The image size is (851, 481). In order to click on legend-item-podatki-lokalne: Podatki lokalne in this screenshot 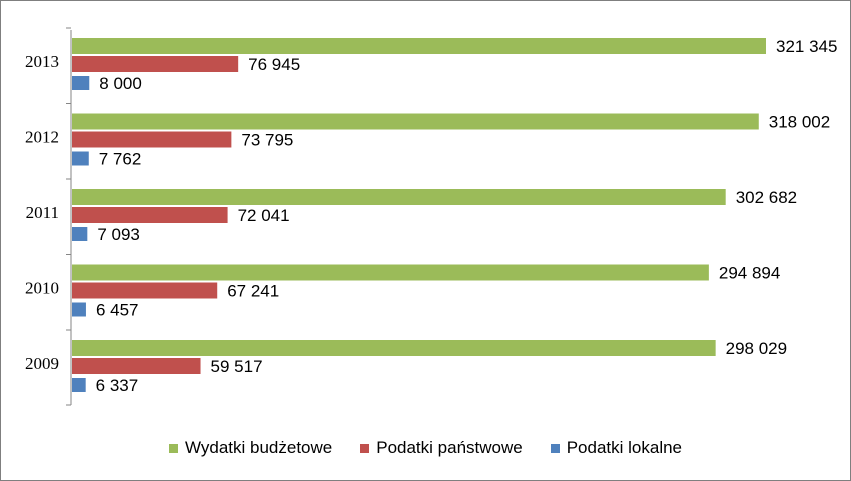, I will do `click(616, 448)`.